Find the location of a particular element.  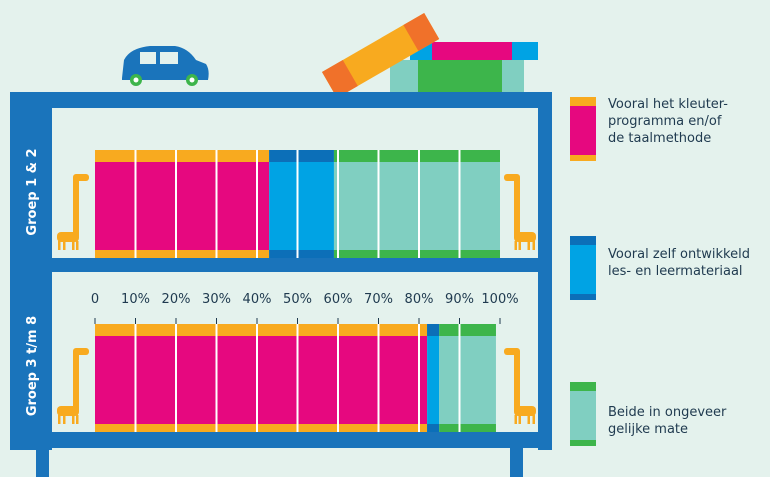

x-tick-label: 70% is located at coordinates (378, 299).